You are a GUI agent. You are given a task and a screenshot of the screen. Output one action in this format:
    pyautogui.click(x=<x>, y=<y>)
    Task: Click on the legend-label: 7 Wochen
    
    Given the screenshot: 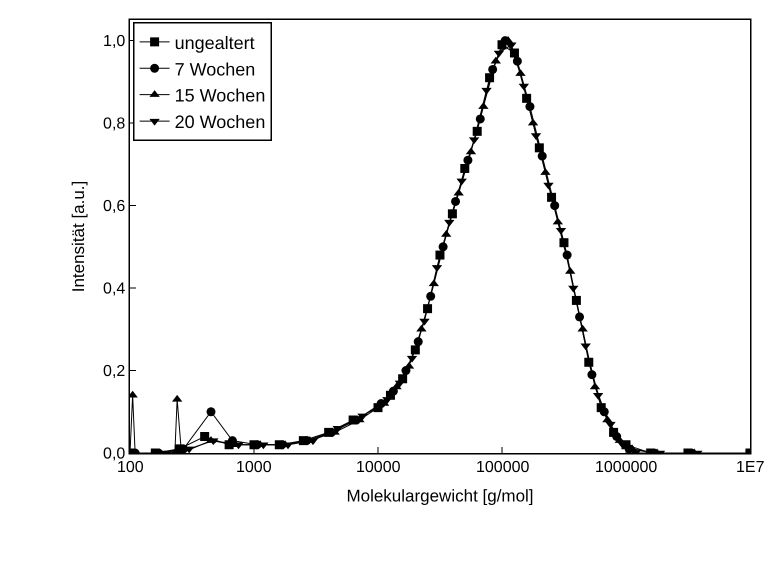 What is the action you would take?
    pyautogui.click(x=215, y=69)
    